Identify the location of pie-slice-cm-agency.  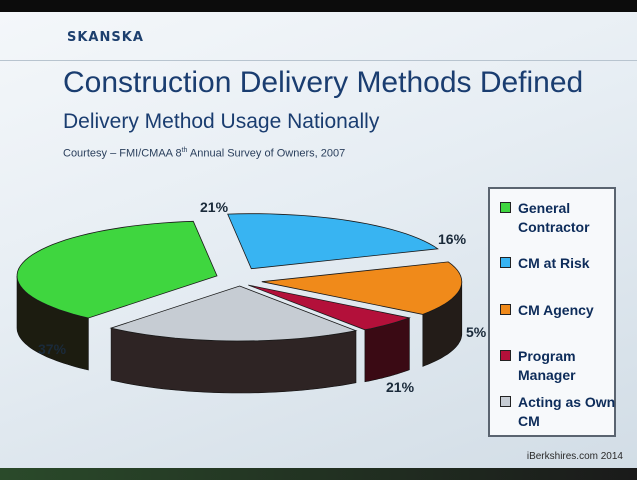
(362, 288).